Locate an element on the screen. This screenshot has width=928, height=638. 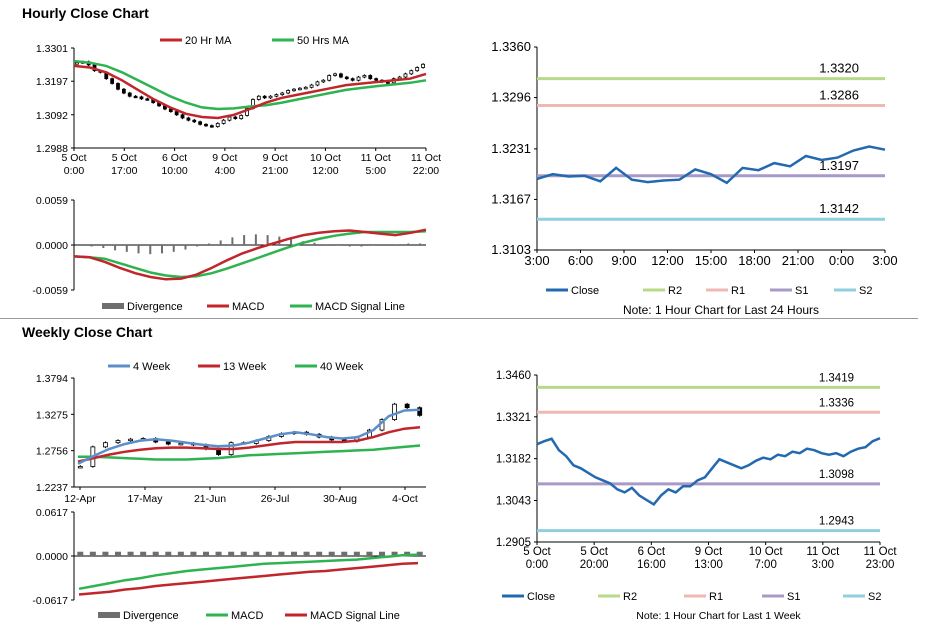
hourly-levels-legend-label: R2 is located at coordinates (675, 291).